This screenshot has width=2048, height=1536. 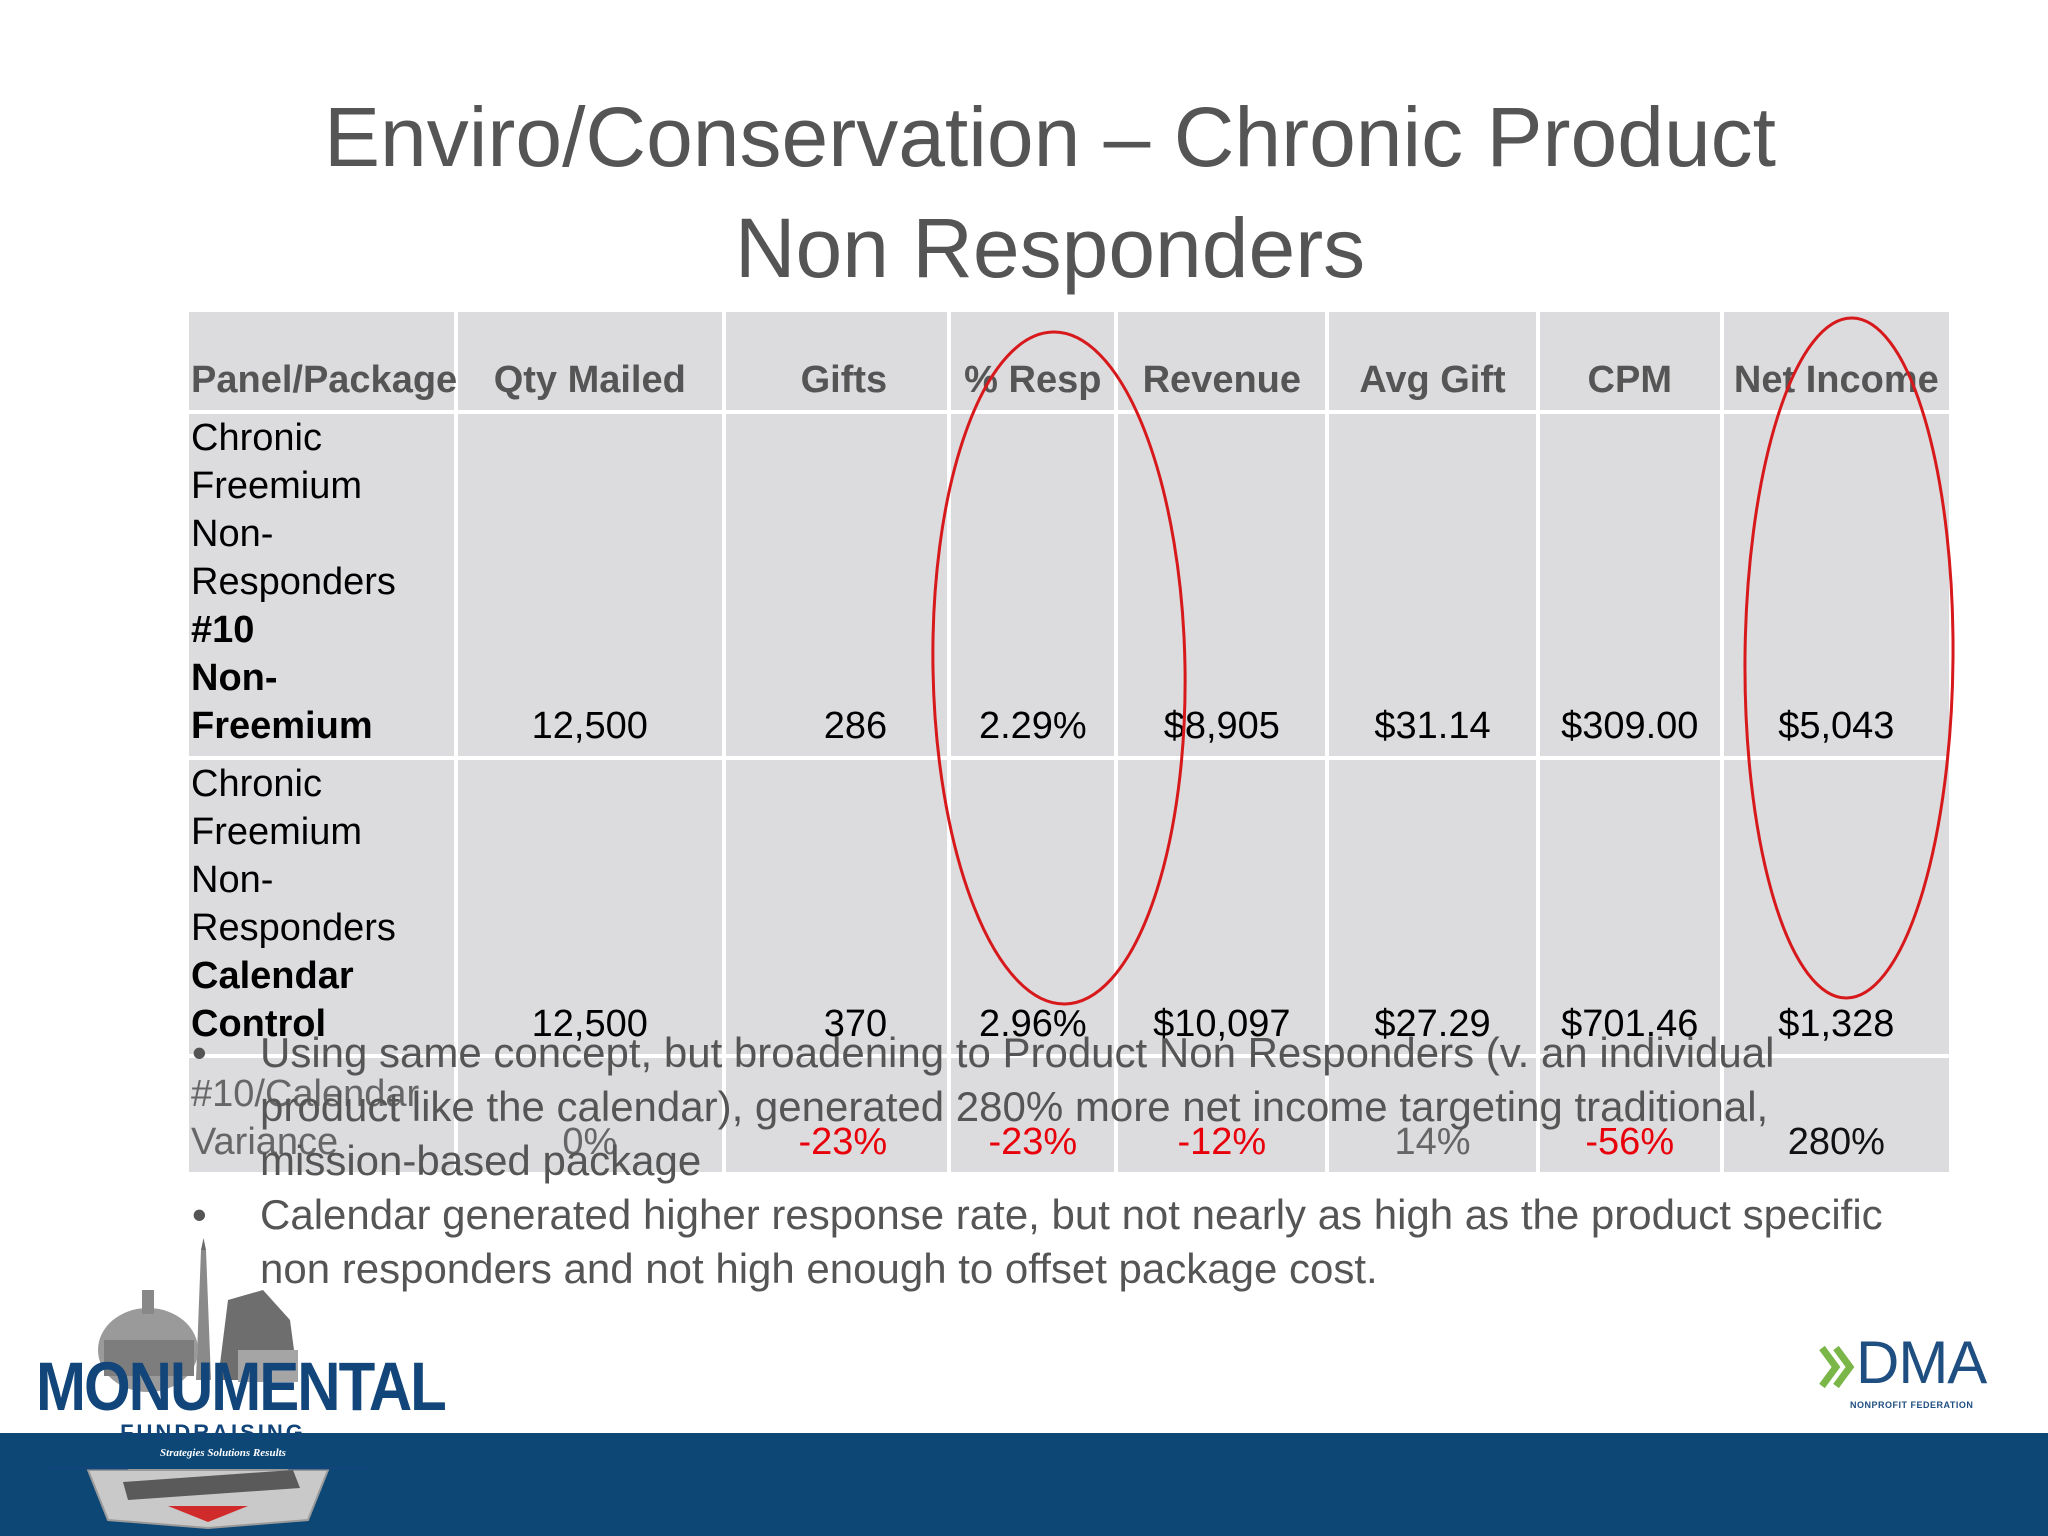 I want to click on cell-cpm: $309.00, so click(x=1629, y=585).